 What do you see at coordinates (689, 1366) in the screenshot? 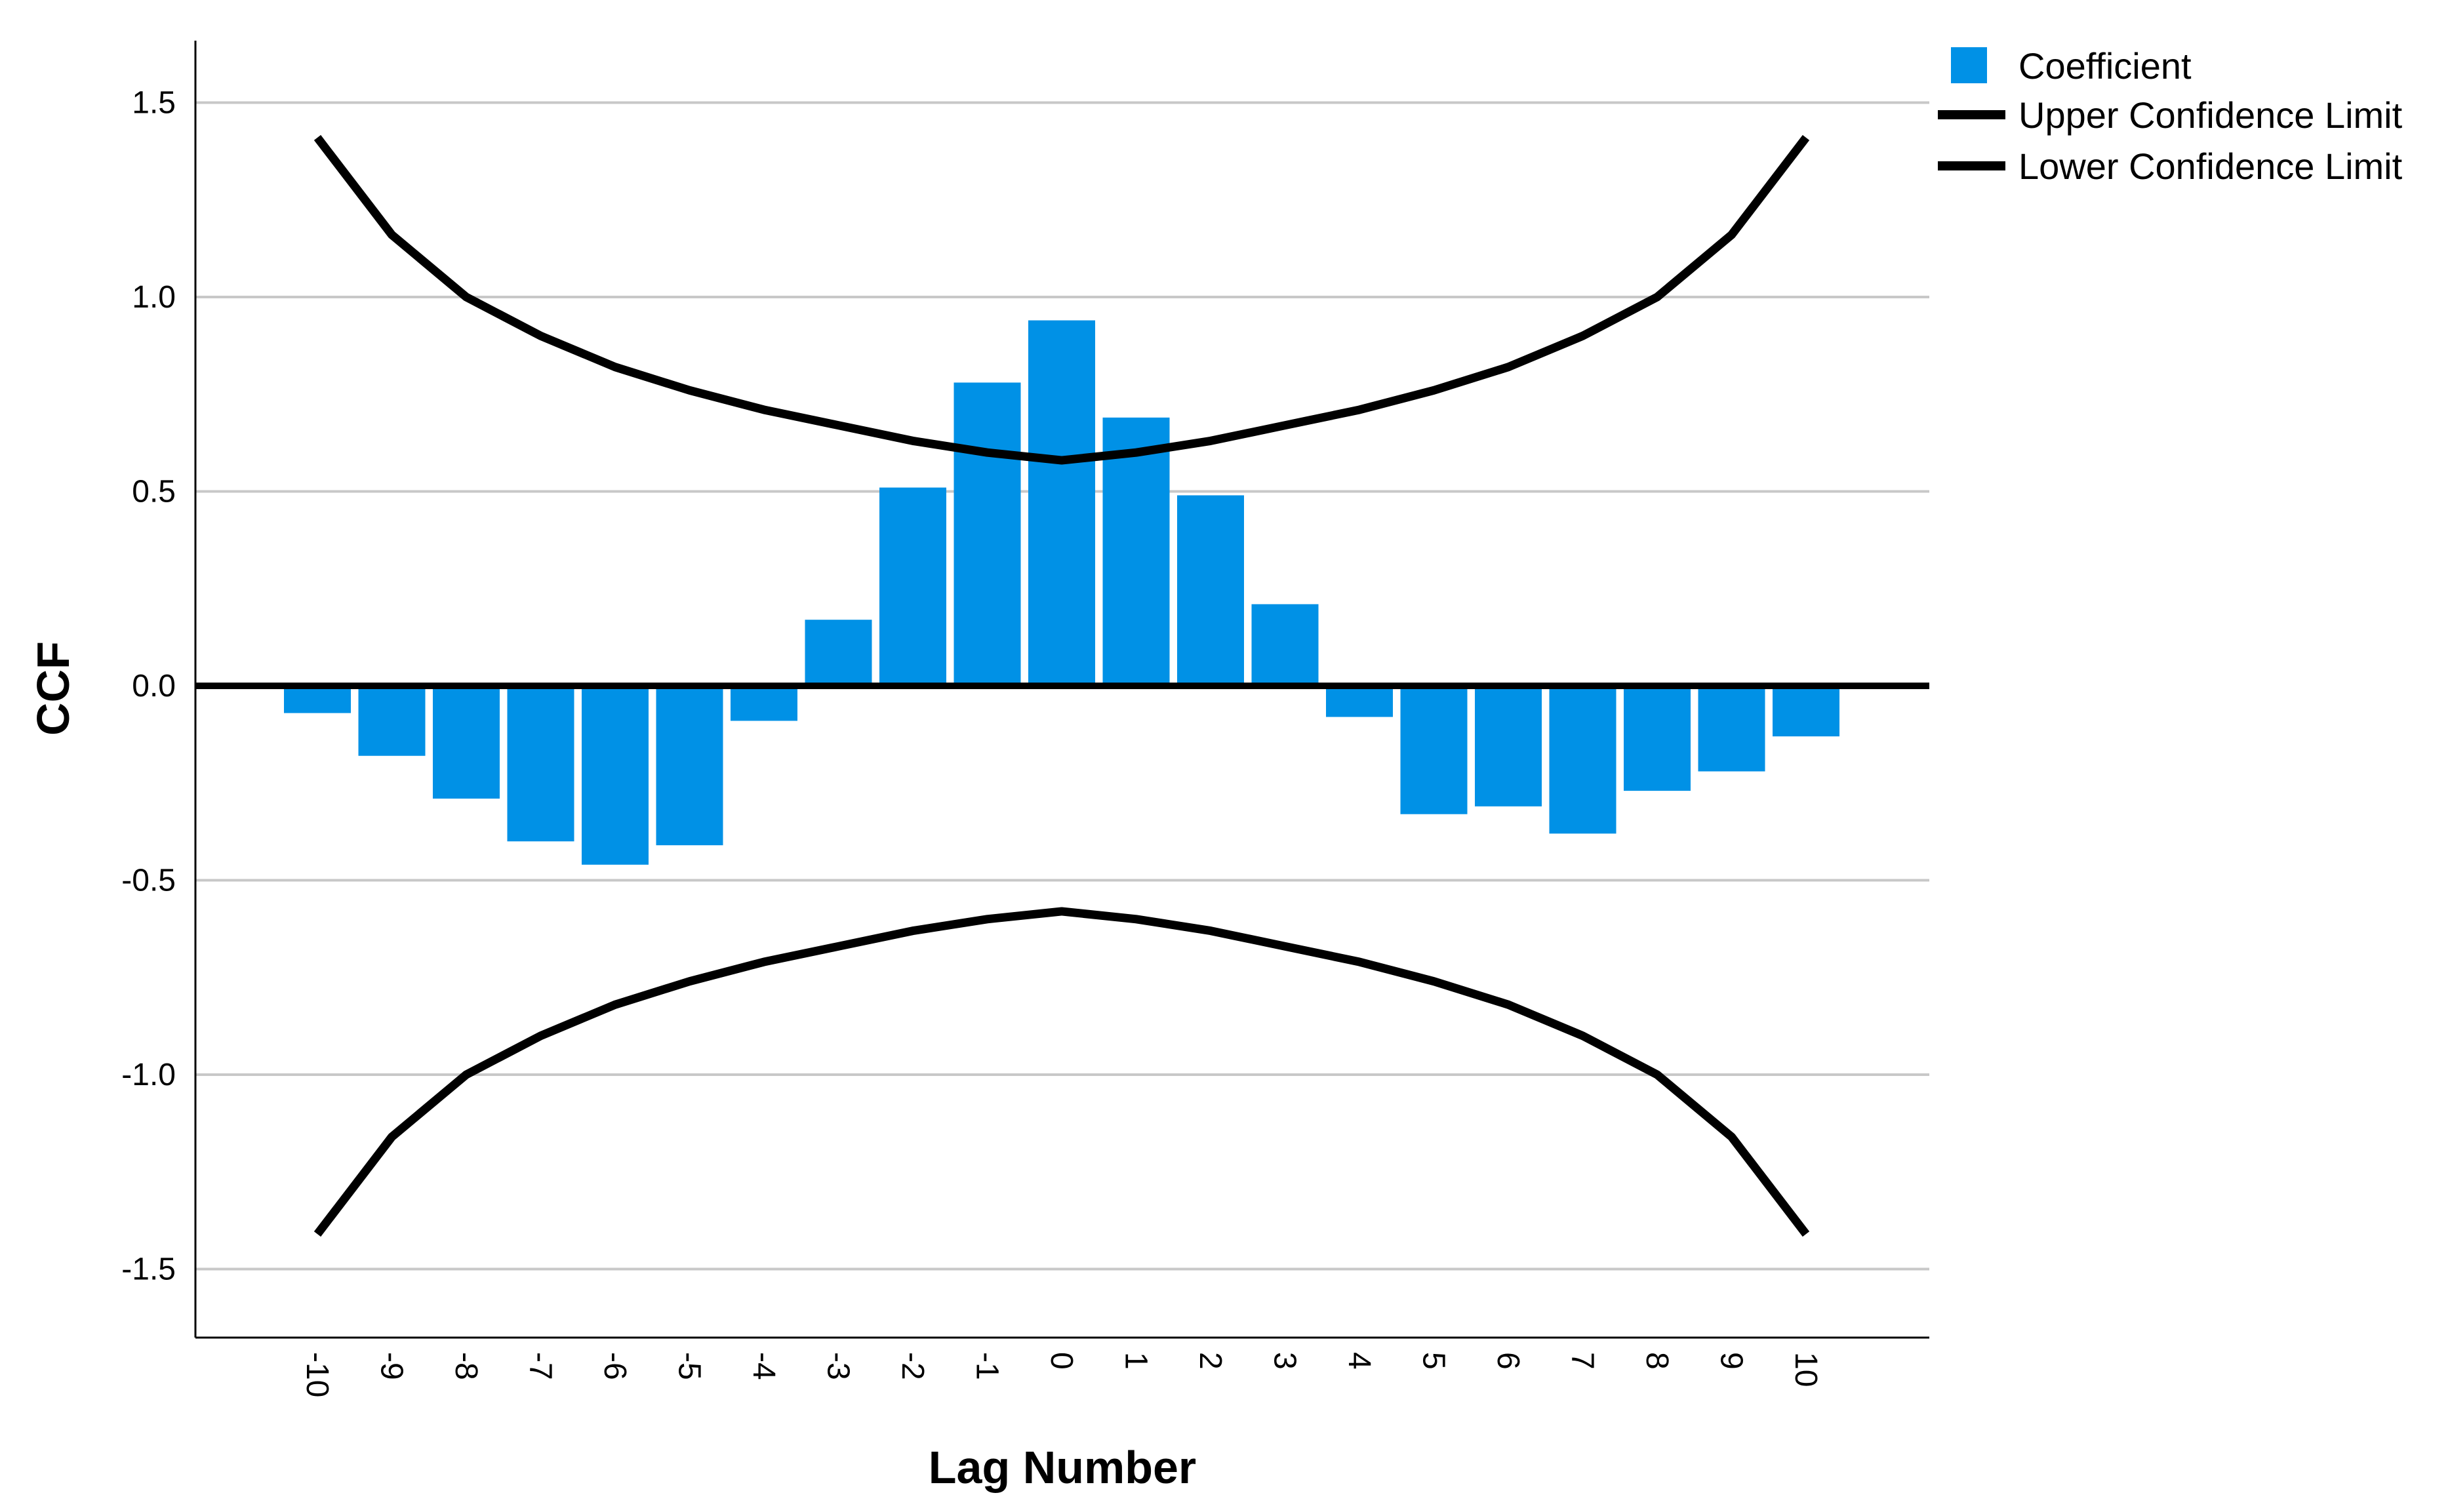
I see `x-tick-label--5: -5` at bounding box center [689, 1366].